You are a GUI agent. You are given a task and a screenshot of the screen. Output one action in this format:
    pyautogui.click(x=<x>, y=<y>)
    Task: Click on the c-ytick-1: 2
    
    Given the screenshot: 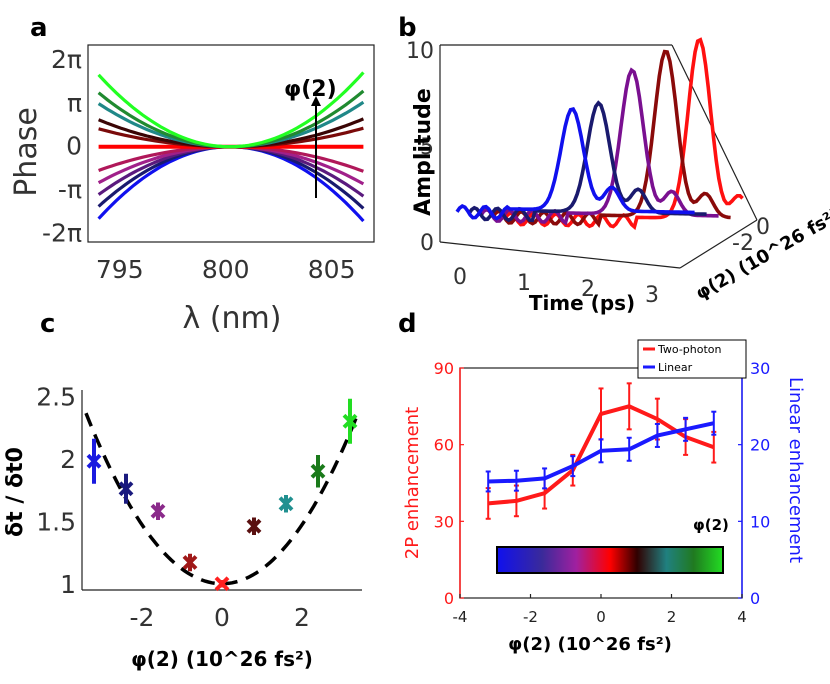 What is the action you would take?
    pyautogui.click(x=68, y=459)
    